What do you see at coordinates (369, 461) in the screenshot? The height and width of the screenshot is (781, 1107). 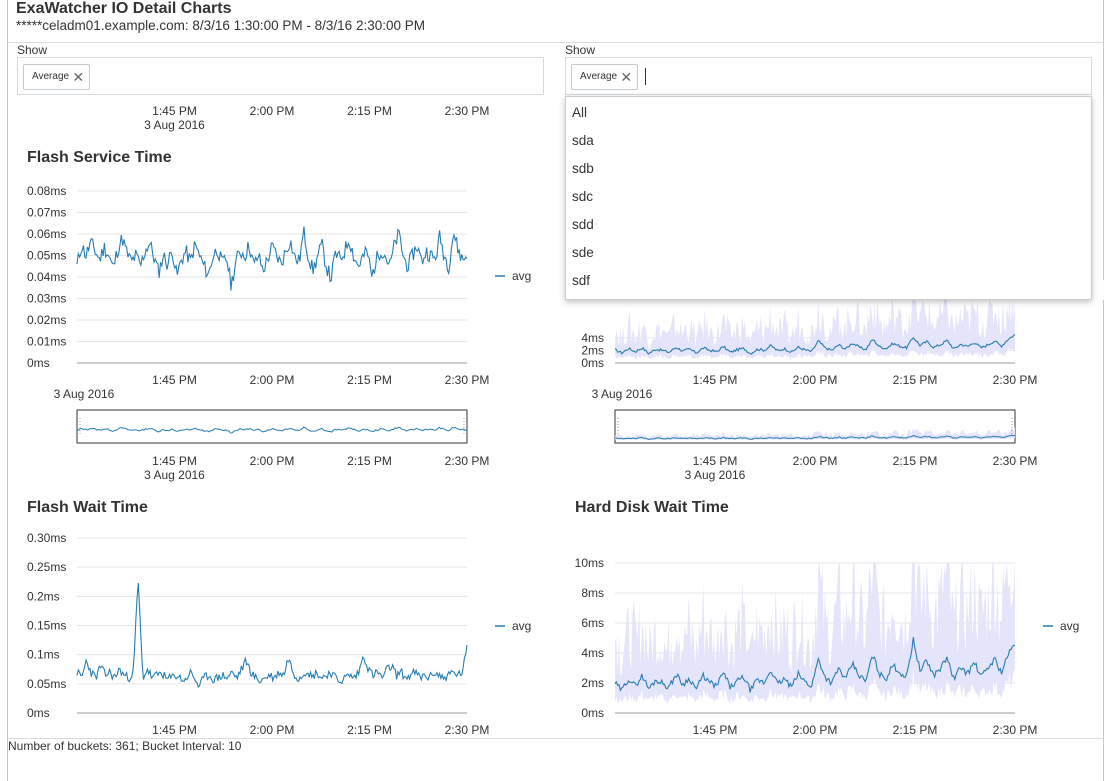 I see `overview-left-axis-tick-2: 2:15 PM` at bounding box center [369, 461].